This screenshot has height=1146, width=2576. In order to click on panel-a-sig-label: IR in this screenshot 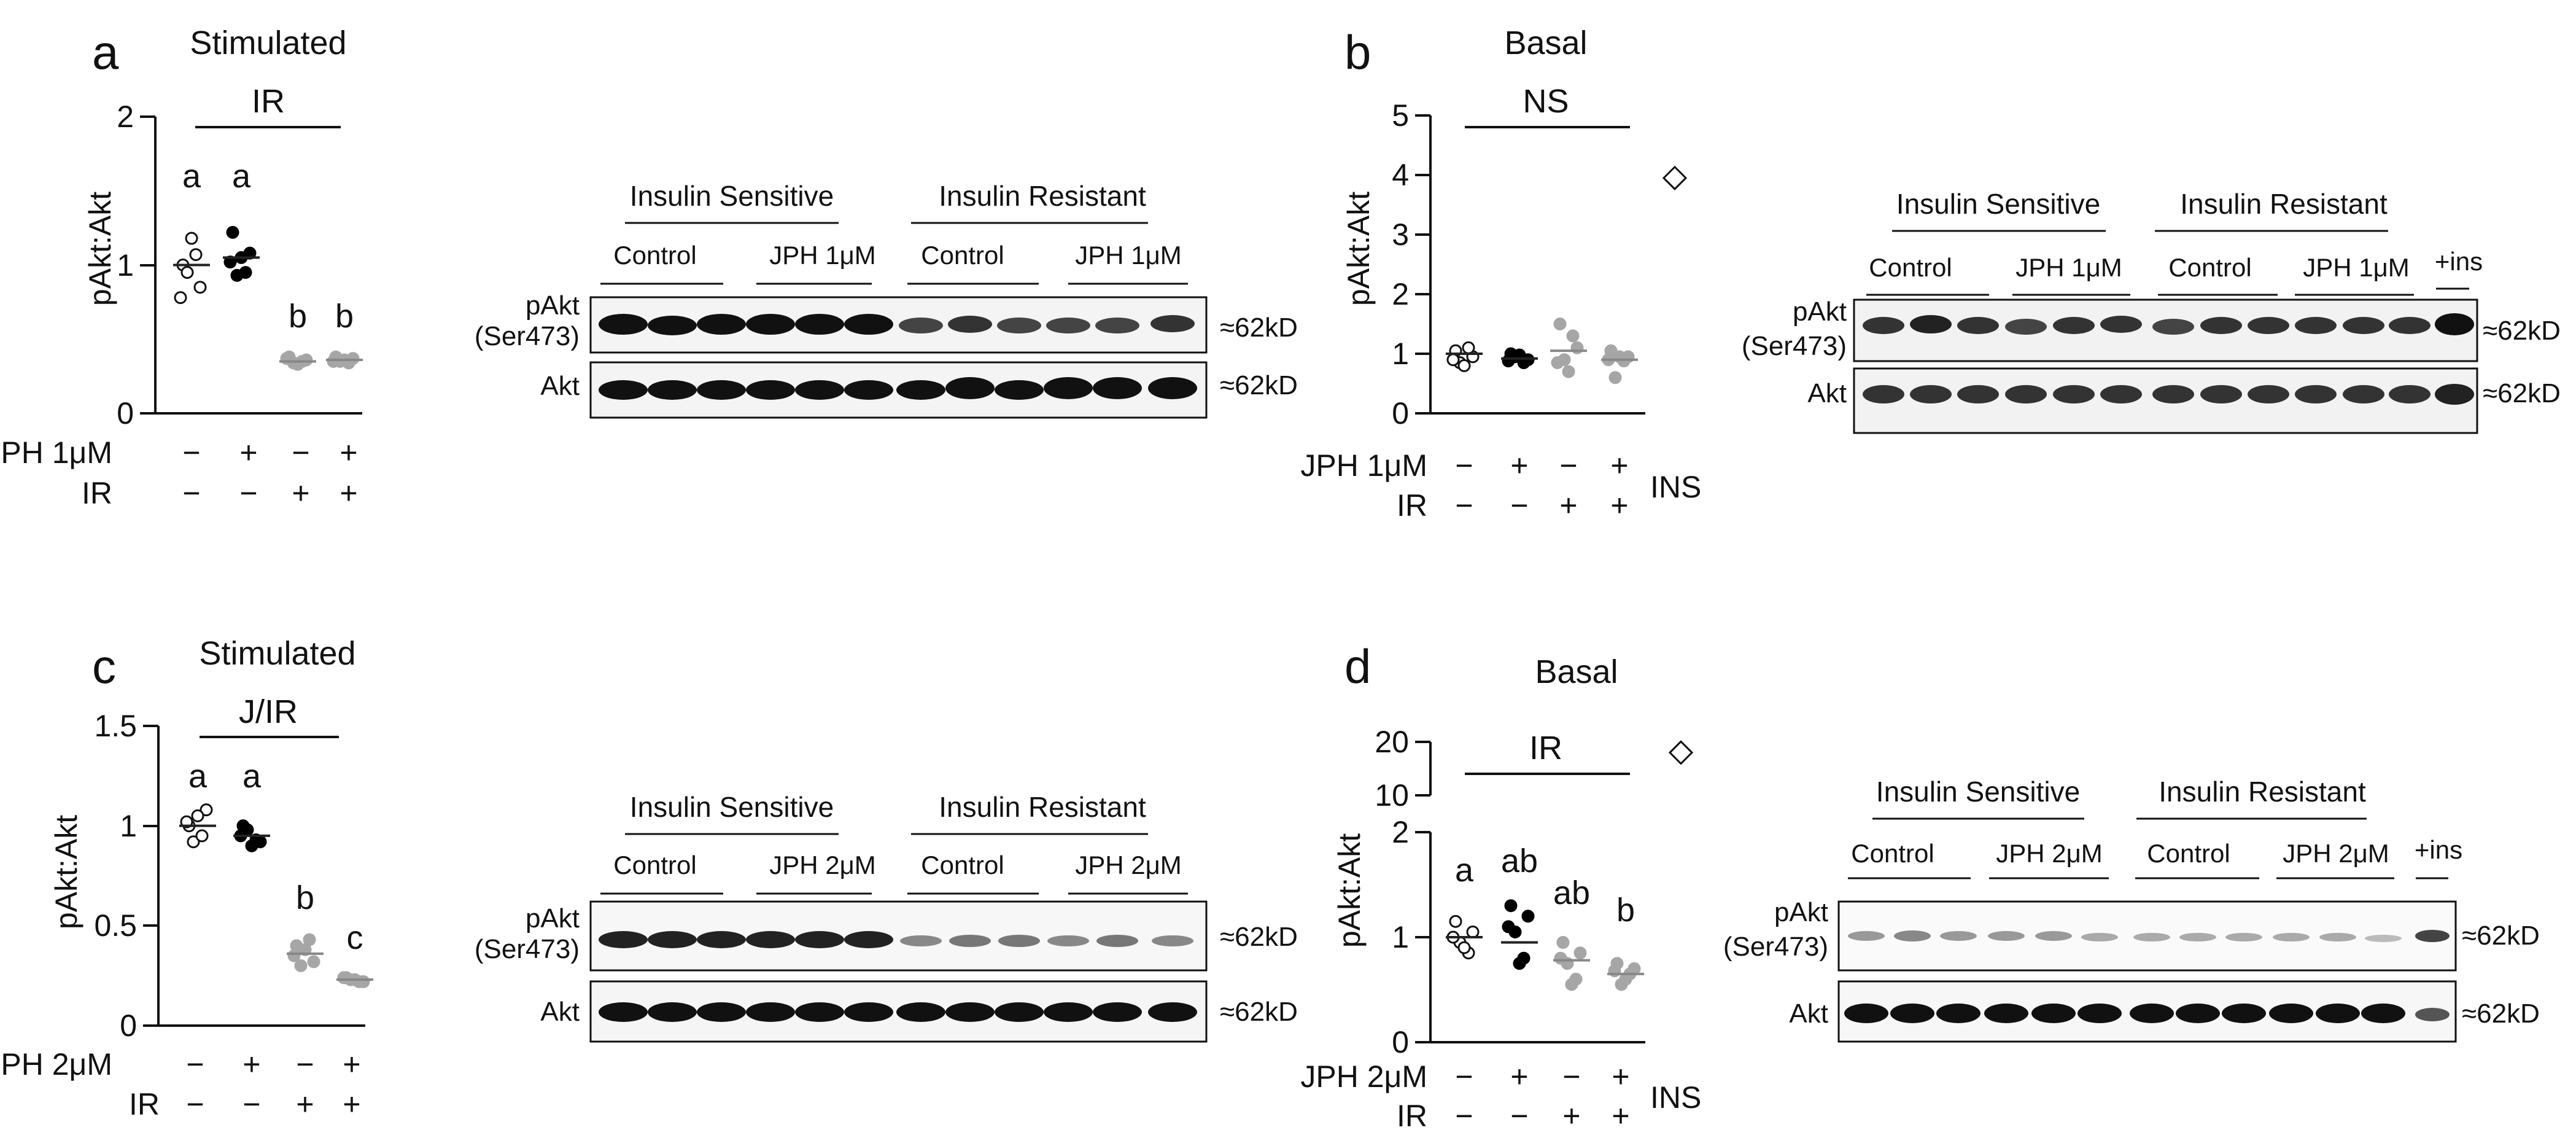, I will do `click(268, 101)`.